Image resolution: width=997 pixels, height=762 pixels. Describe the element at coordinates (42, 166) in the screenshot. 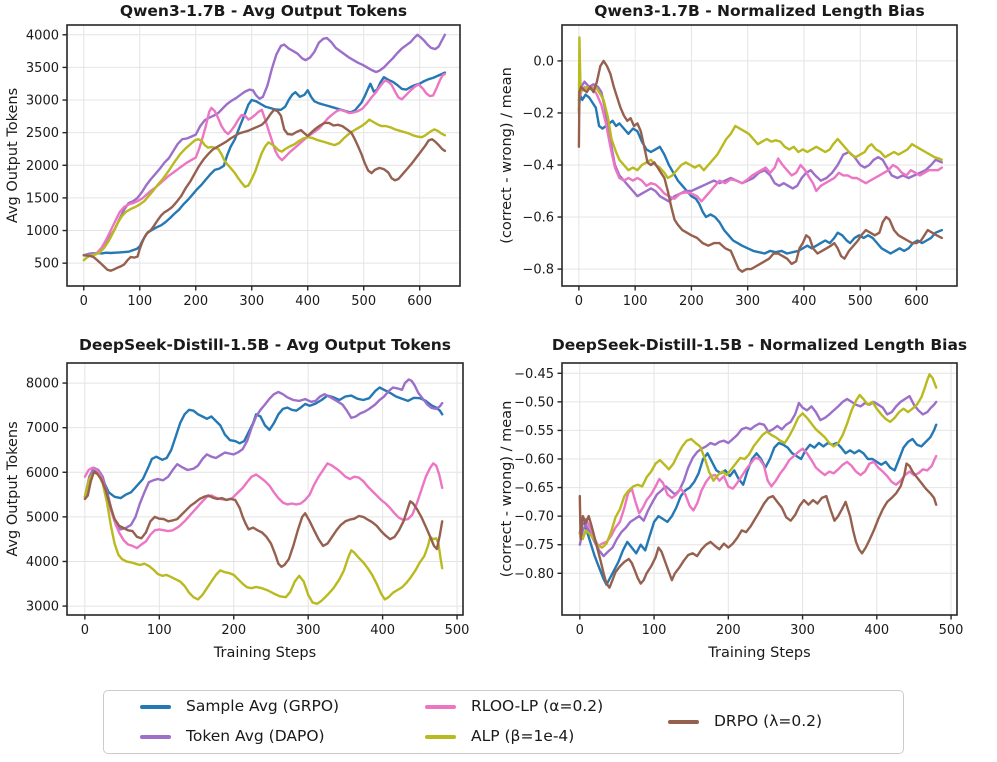

I see `y-tick-label: 2000` at that location.